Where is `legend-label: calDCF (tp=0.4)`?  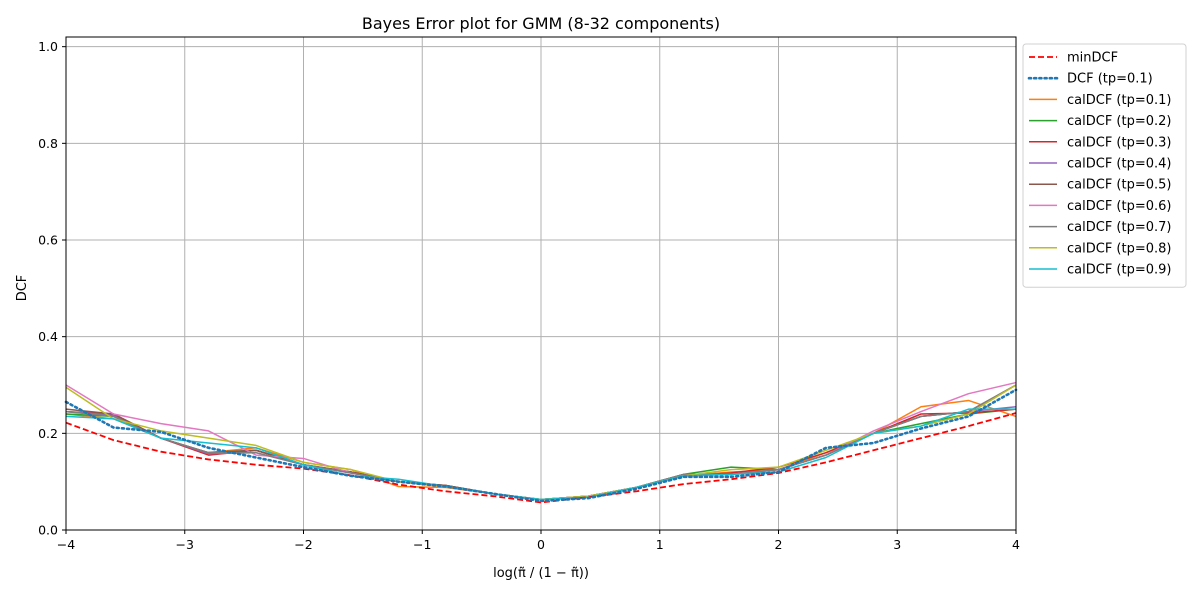
legend-label: calDCF (tp=0.4) is located at coordinates (1119, 164).